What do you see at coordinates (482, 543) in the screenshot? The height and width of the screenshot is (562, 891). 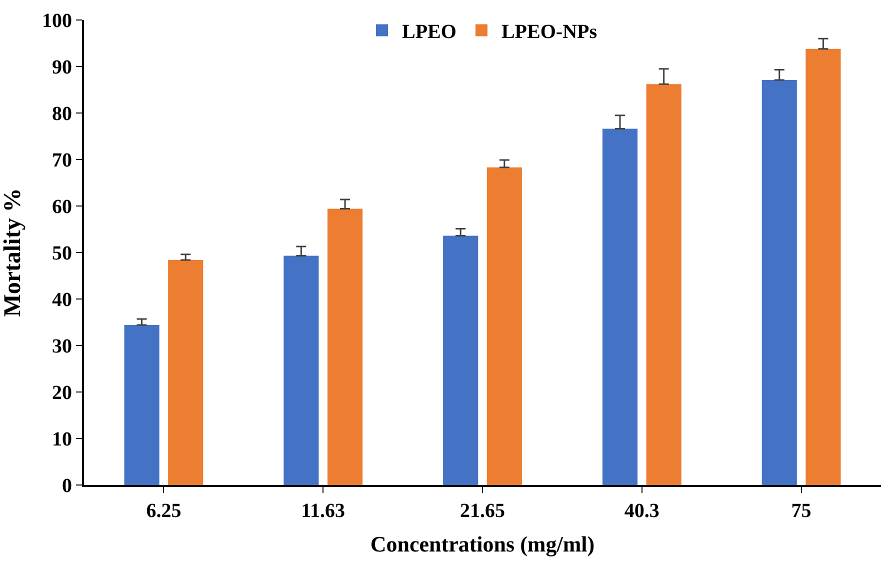 I see `x-axis-title: Concentrations (mg/ml)` at bounding box center [482, 543].